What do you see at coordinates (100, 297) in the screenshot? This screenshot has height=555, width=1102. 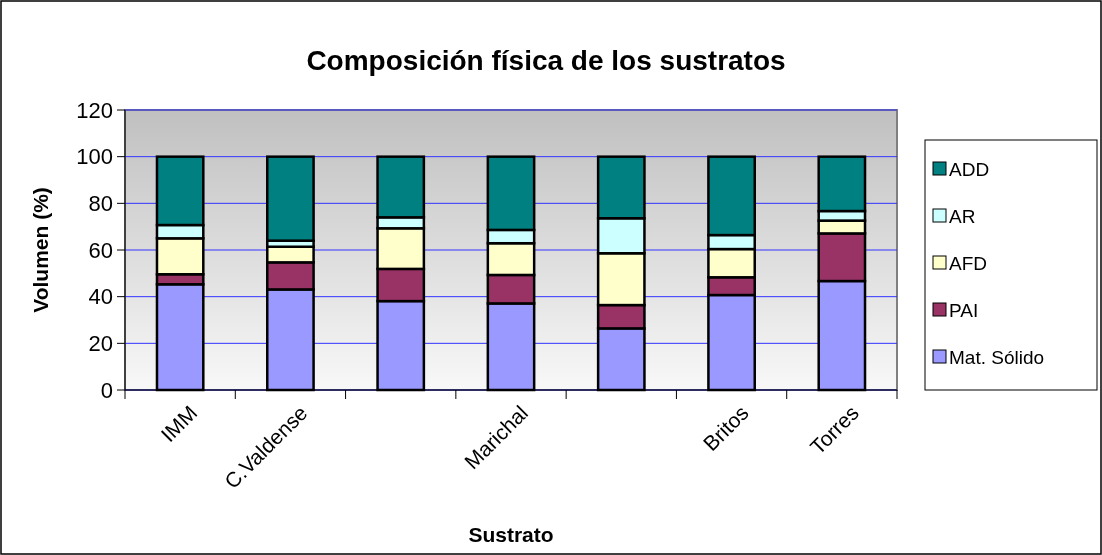 I see `y-tick-label: 40` at bounding box center [100, 297].